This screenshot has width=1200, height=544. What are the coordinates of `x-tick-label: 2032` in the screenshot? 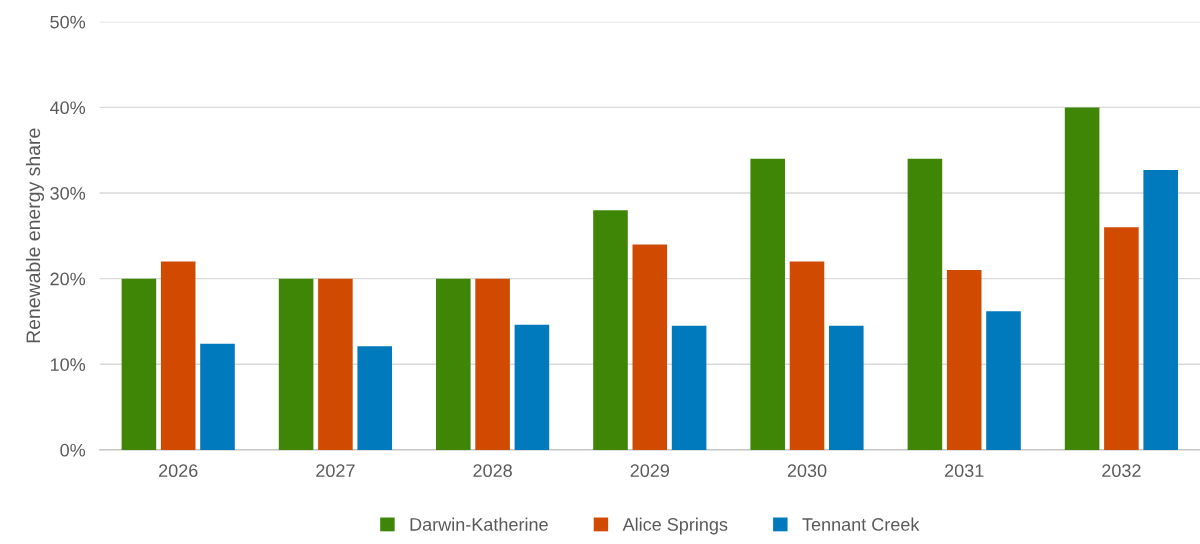 It's located at (1121, 471).